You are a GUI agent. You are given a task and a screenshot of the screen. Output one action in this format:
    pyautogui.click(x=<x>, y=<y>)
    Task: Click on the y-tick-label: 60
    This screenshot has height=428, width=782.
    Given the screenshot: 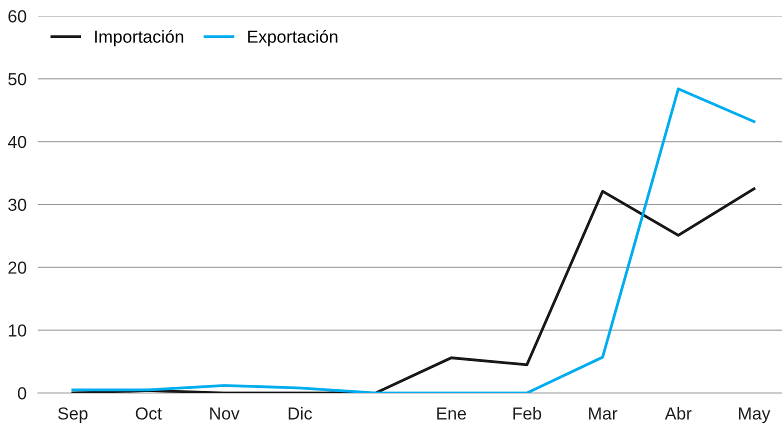 What is the action you would take?
    pyautogui.click(x=17, y=16)
    